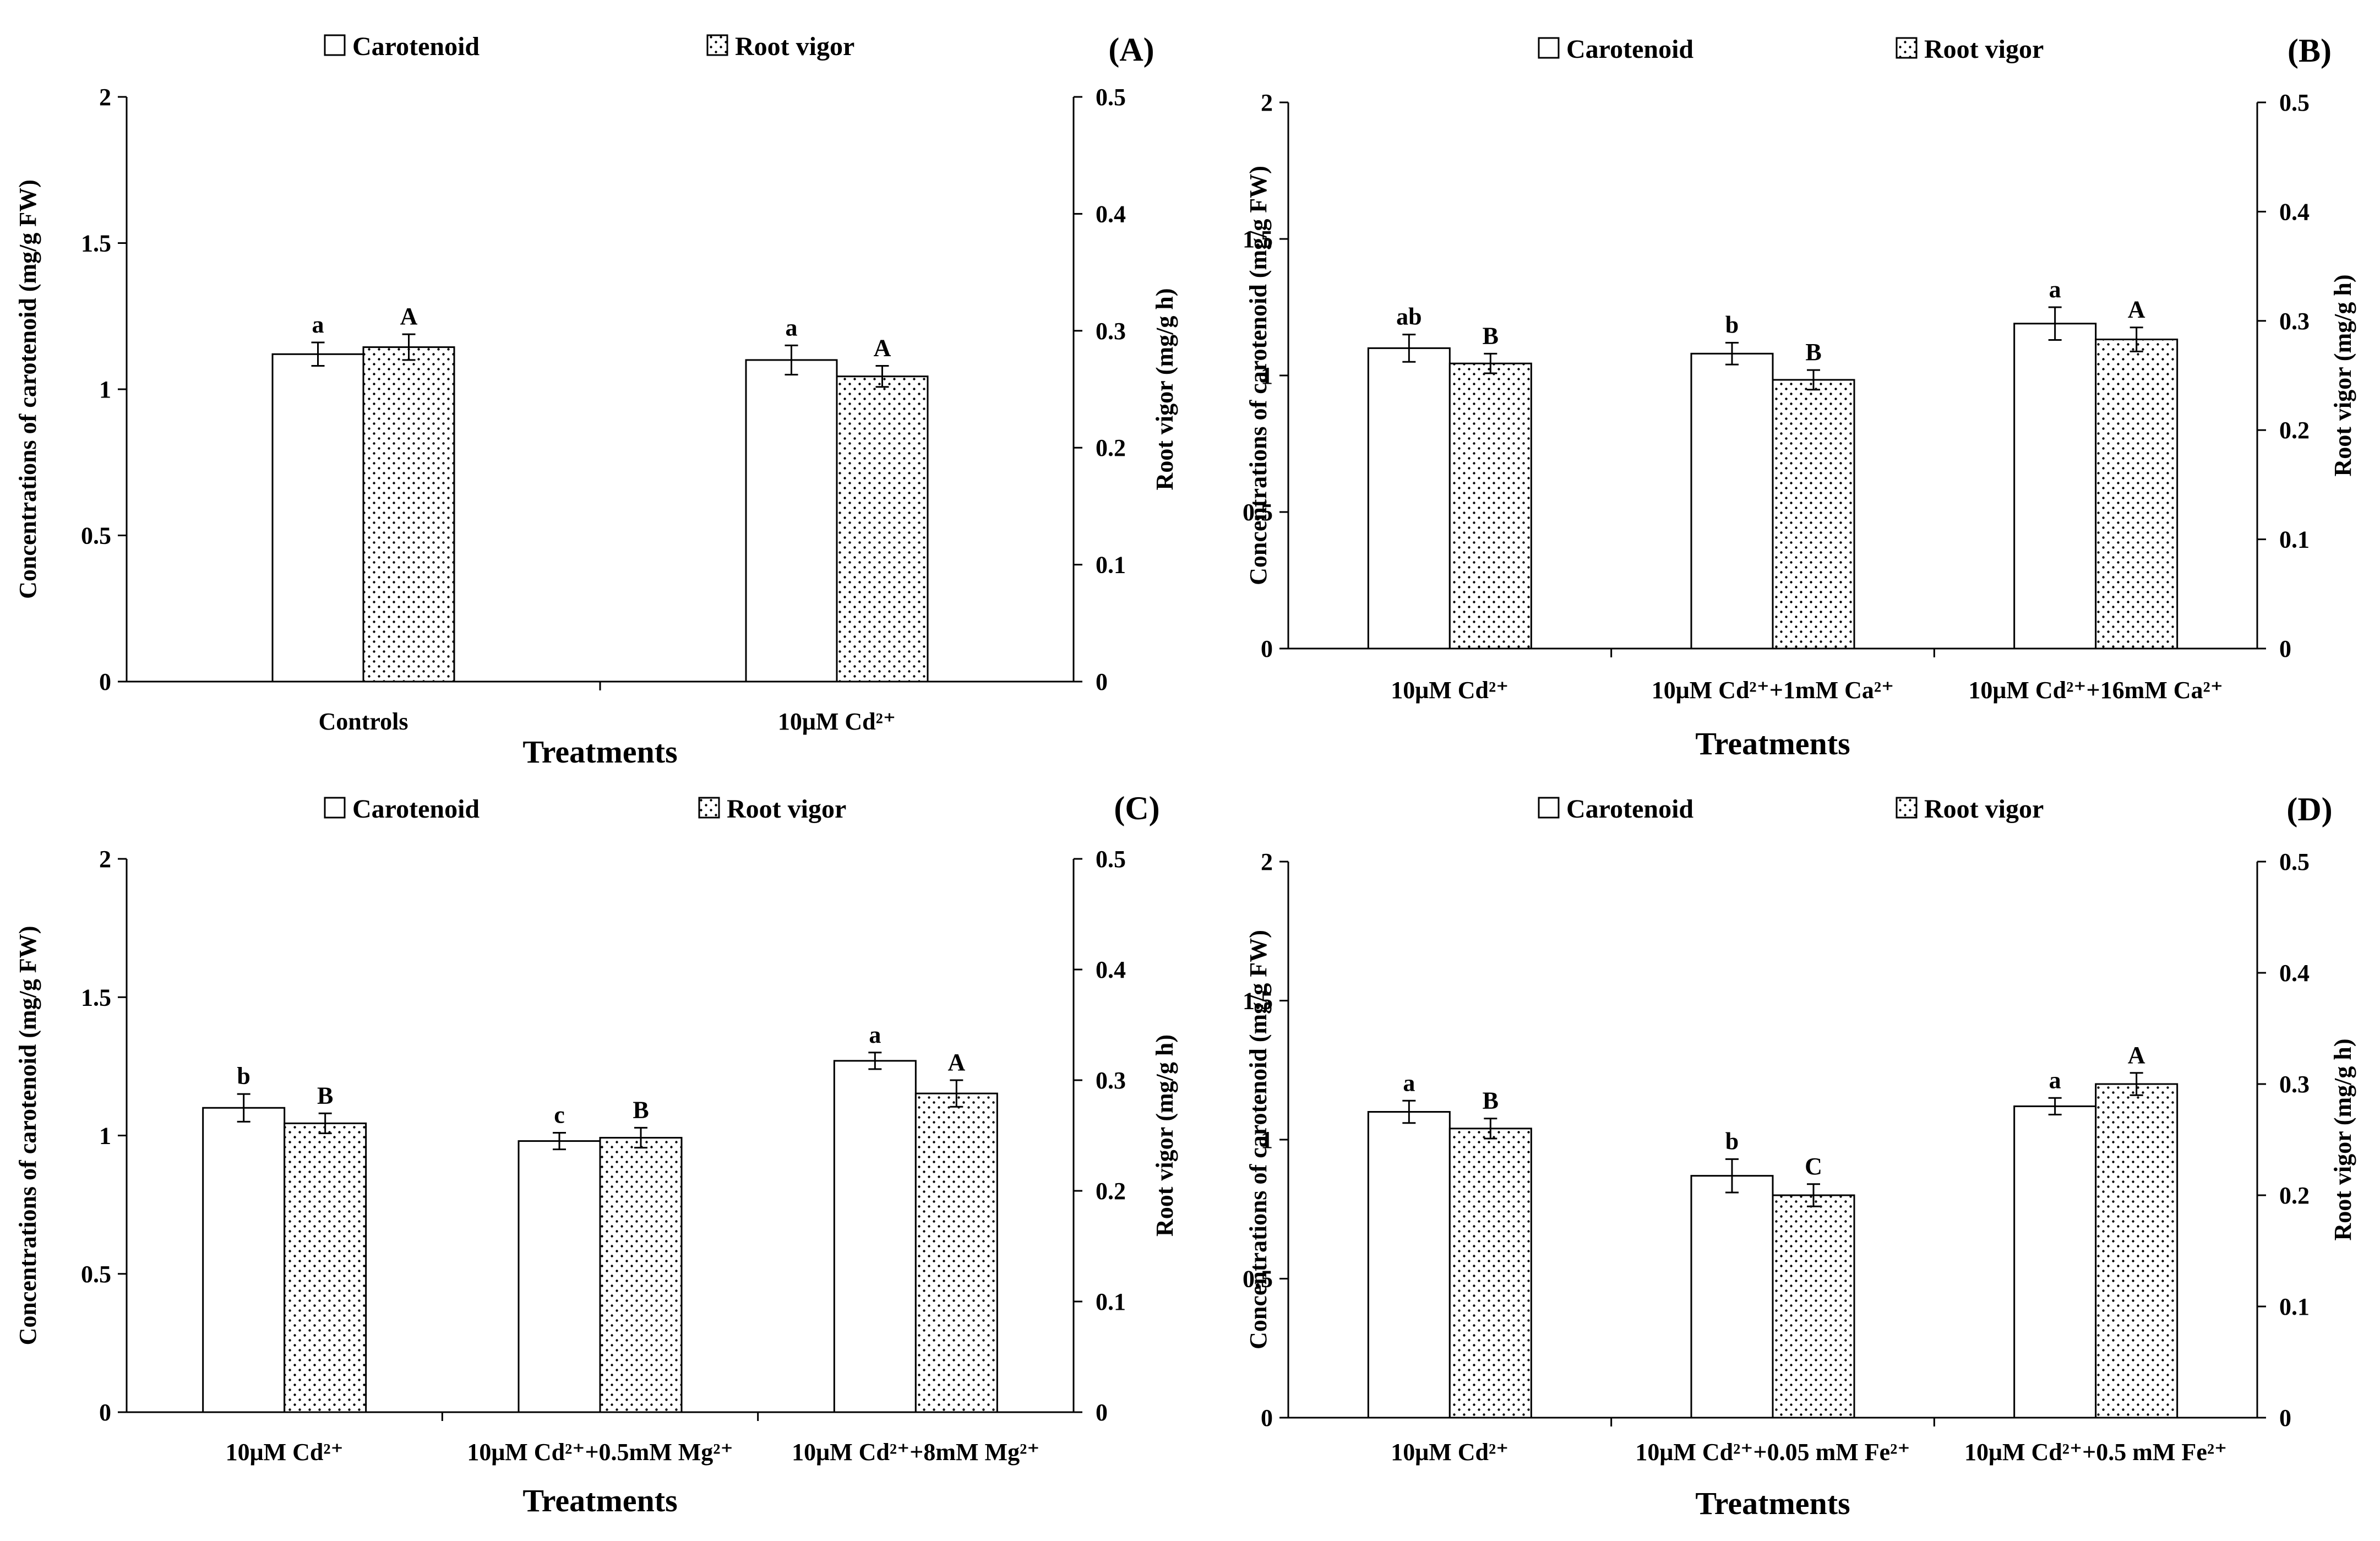 The width and height of the screenshot is (2380, 1541). Describe the element at coordinates (1409, 316) in the screenshot. I see `significance-letter: ab` at that location.